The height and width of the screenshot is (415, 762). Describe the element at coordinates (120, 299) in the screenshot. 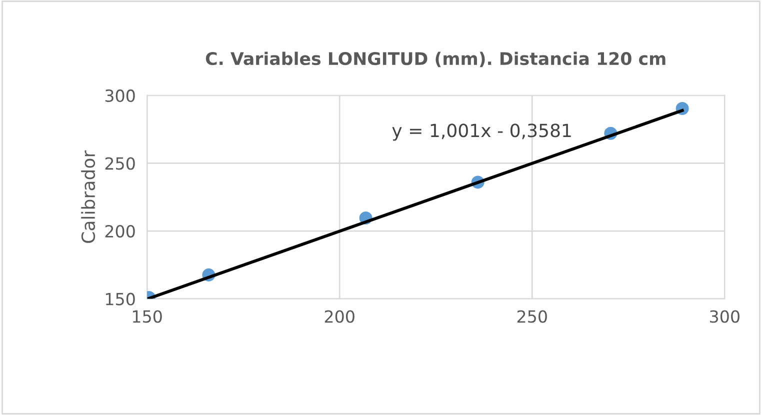

I see `y-tick-label: 150` at that location.